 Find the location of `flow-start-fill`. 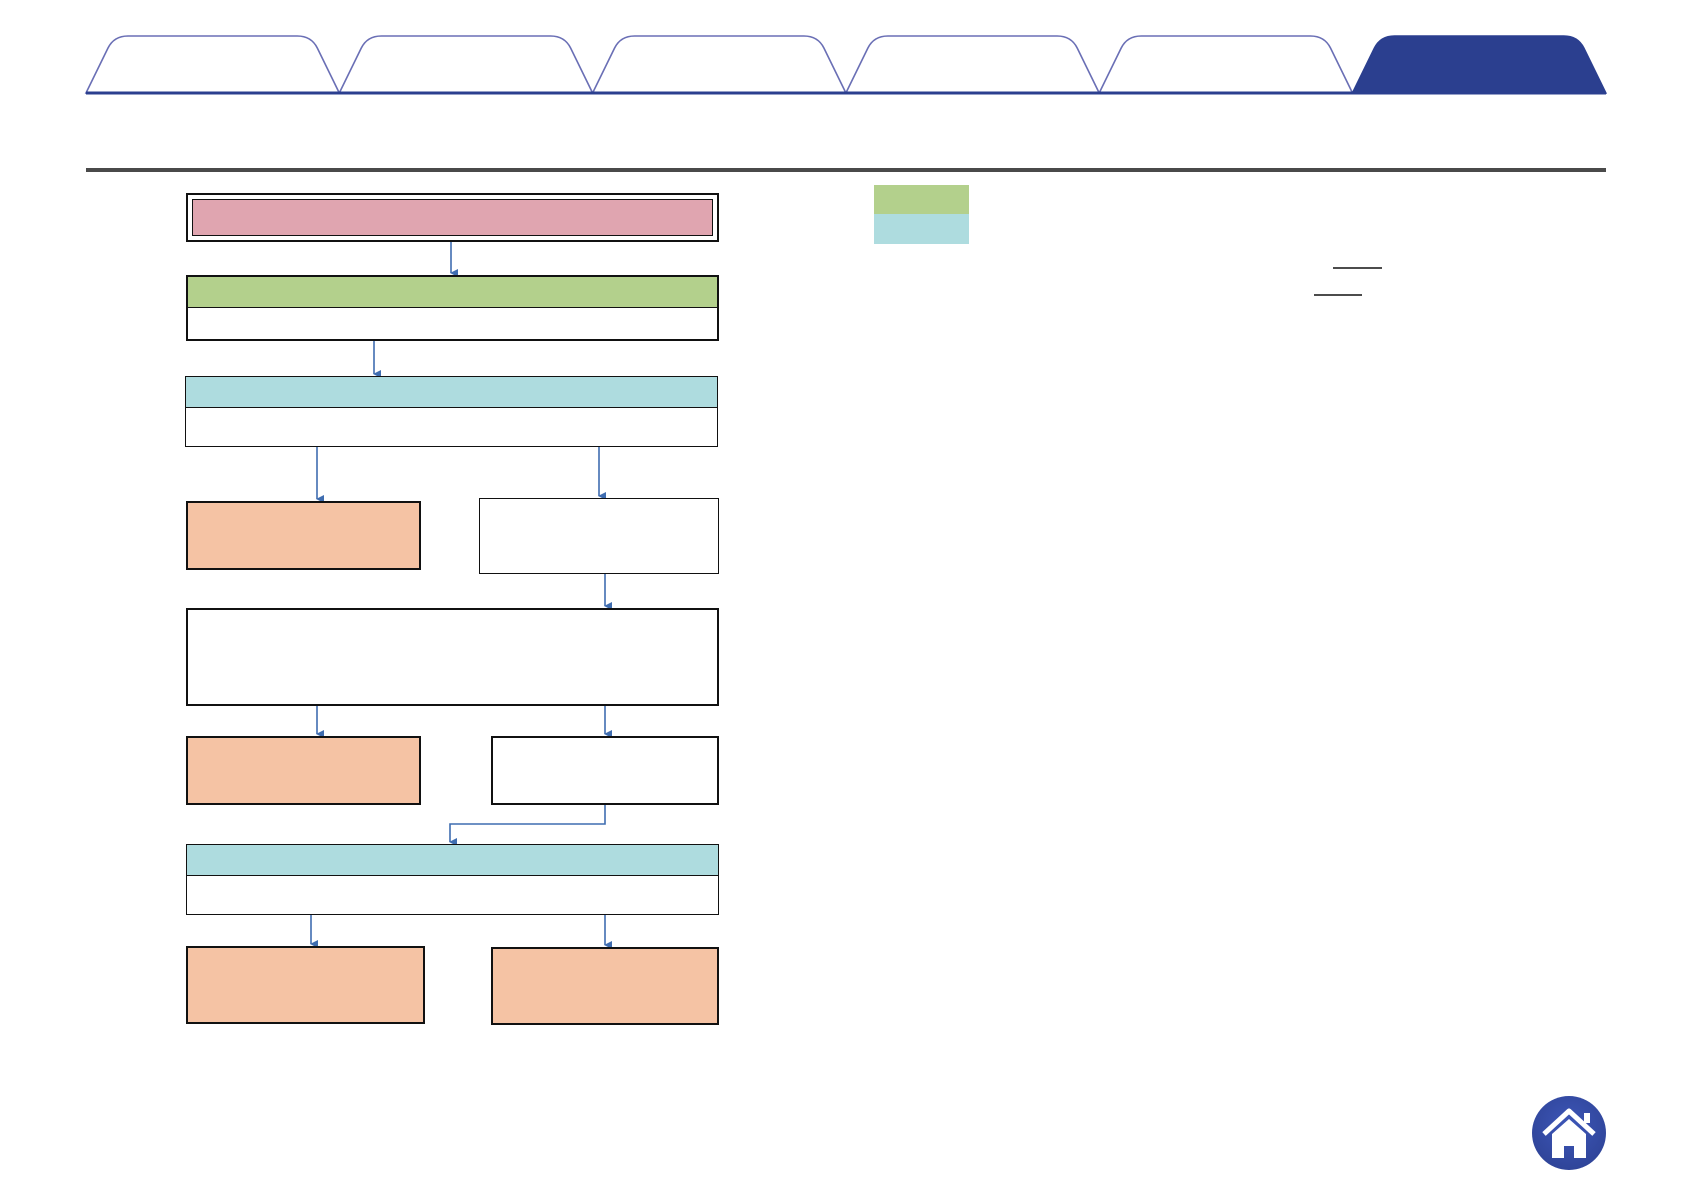

flow-start-fill is located at coordinates (452, 217).